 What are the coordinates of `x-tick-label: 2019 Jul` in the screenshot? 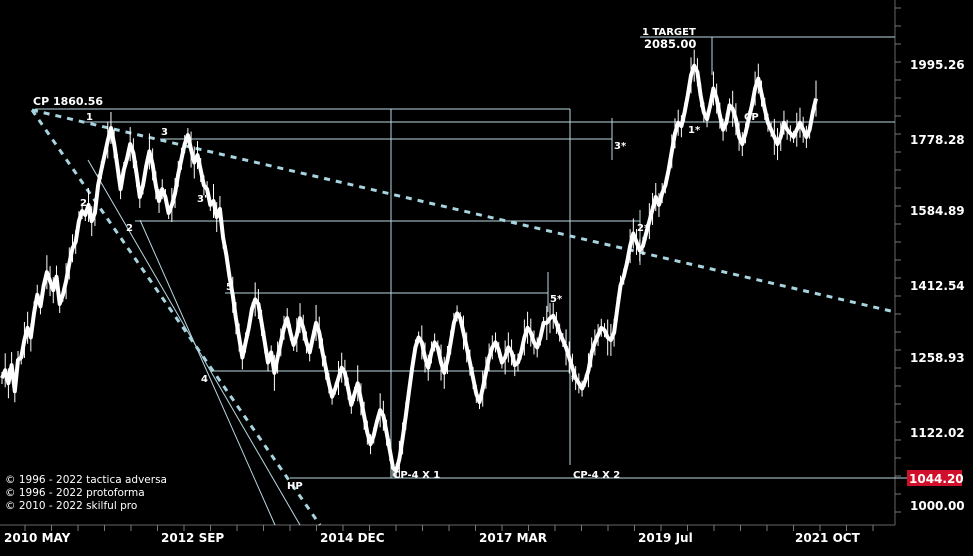 It's located at (665, 538).